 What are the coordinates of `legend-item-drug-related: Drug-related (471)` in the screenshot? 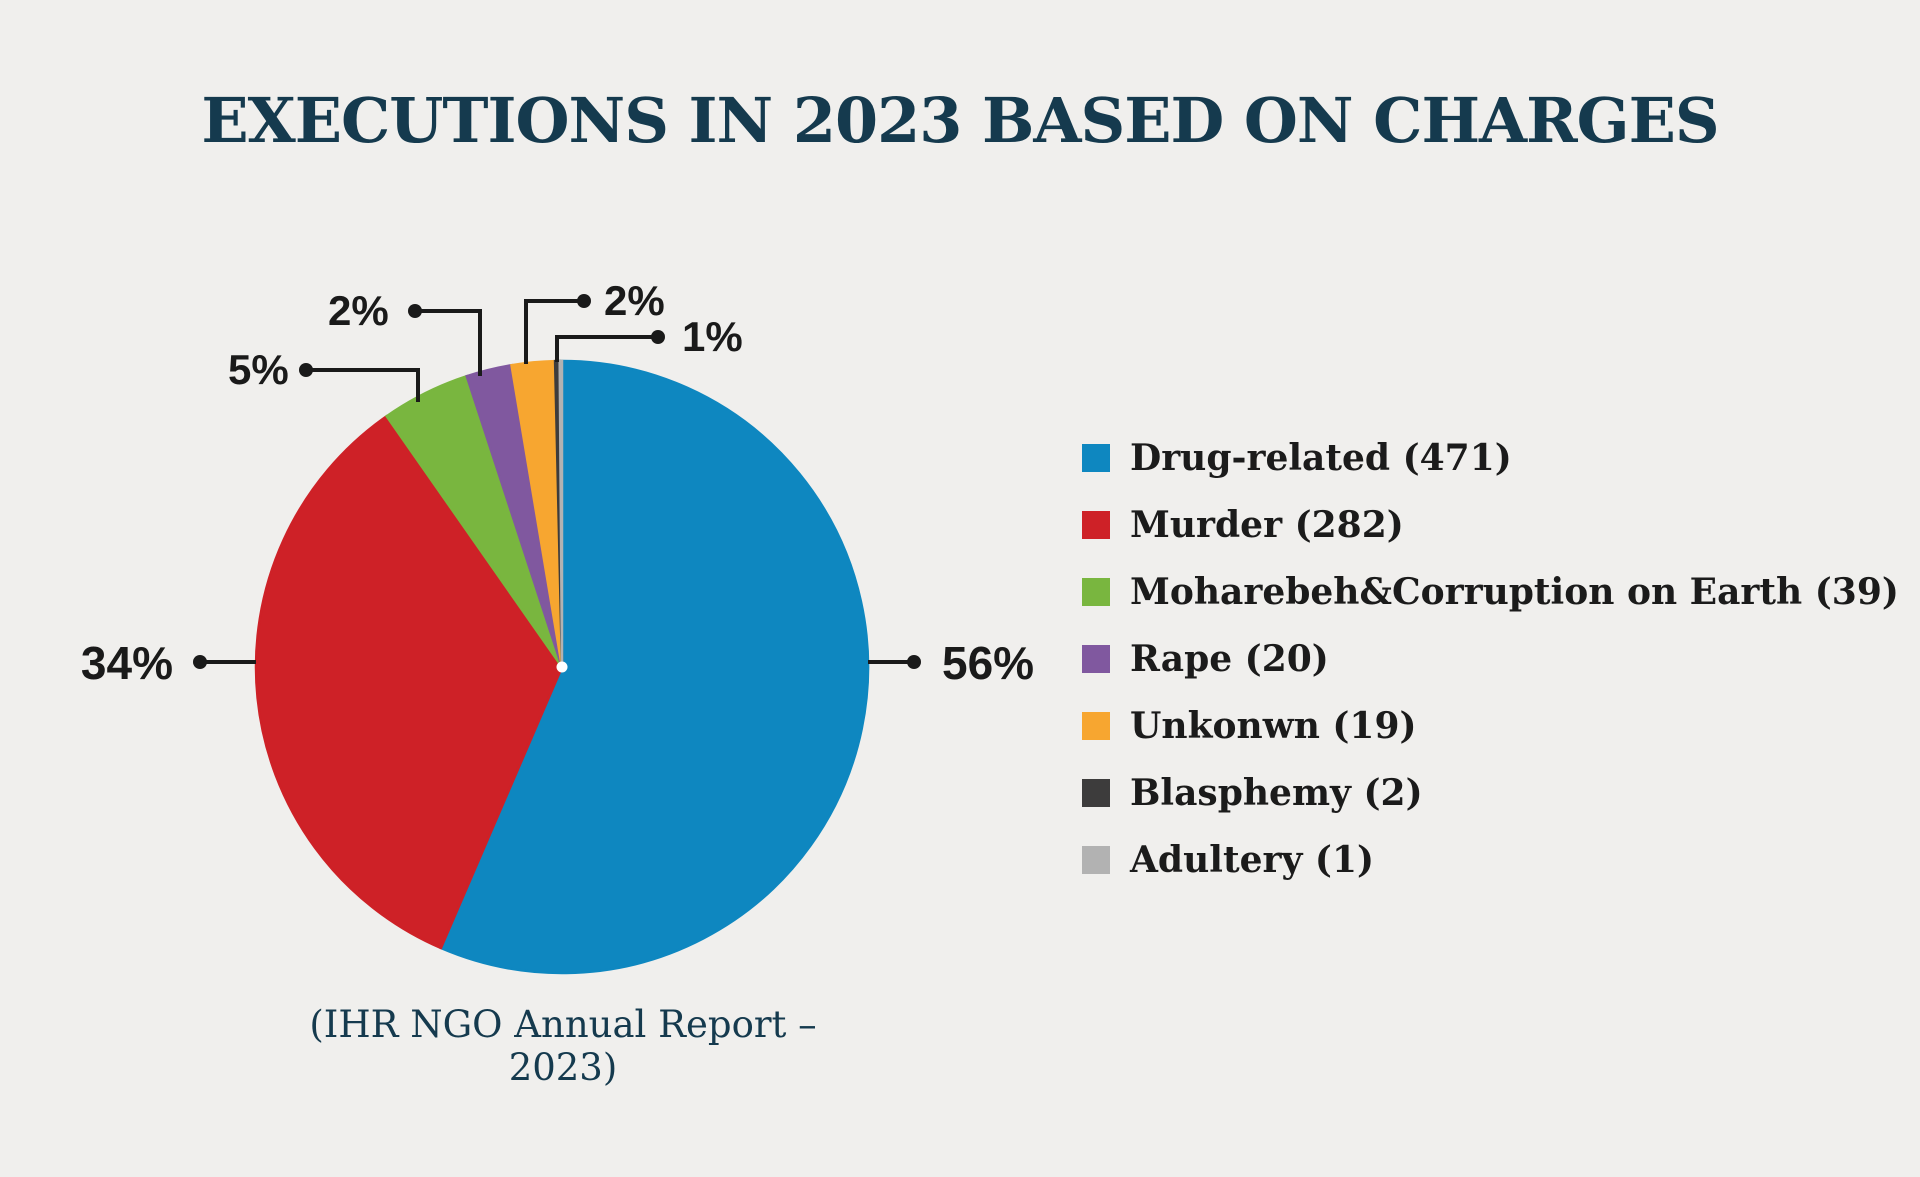 It's located at (1490, 458).